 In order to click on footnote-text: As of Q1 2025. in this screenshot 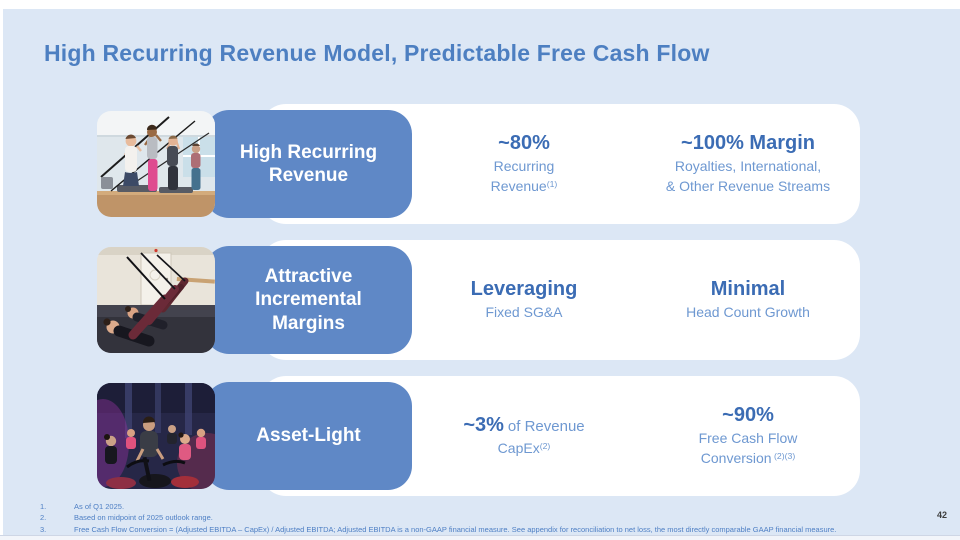, I will do `click(99, 506)`.